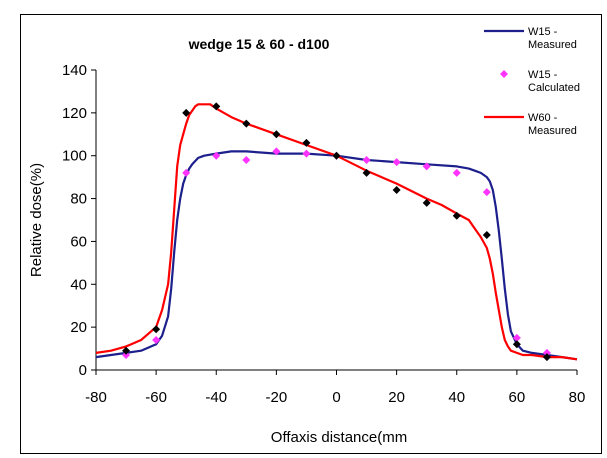 The width and height of the screenshot is (607, 458). I want to click on y-tick-label: 100, so click(74, 156).